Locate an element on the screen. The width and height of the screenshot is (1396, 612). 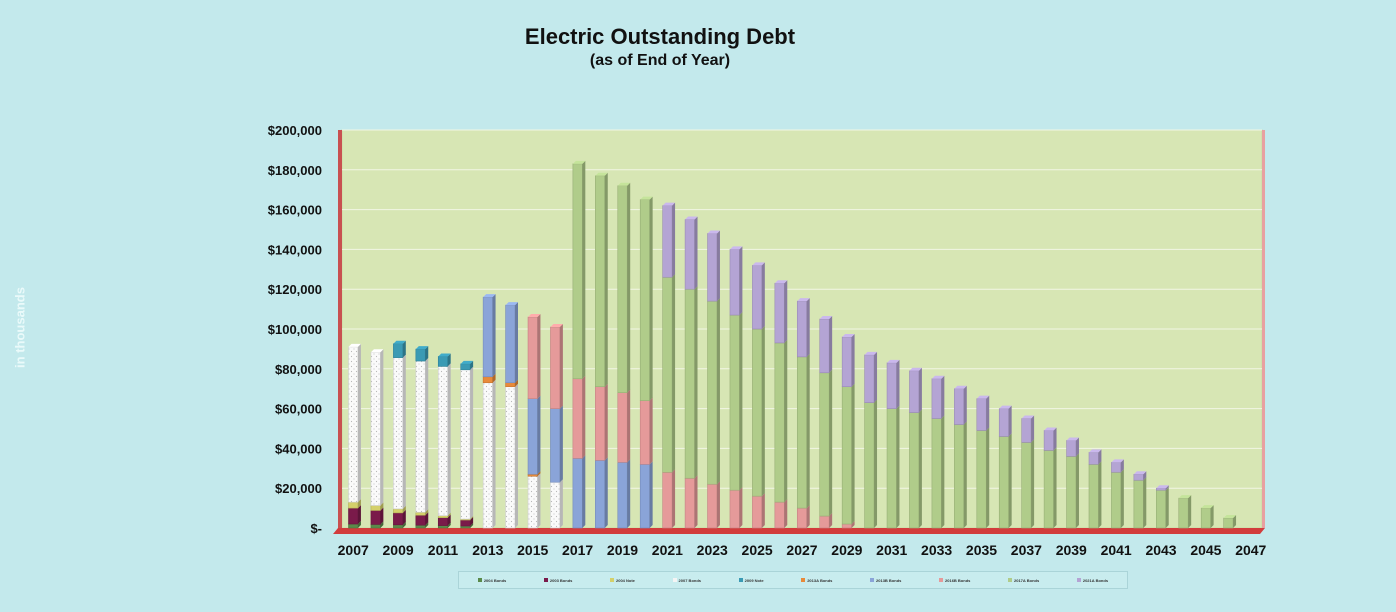
legend-item: 2016B Bonds is located at coordinates (954, 580).